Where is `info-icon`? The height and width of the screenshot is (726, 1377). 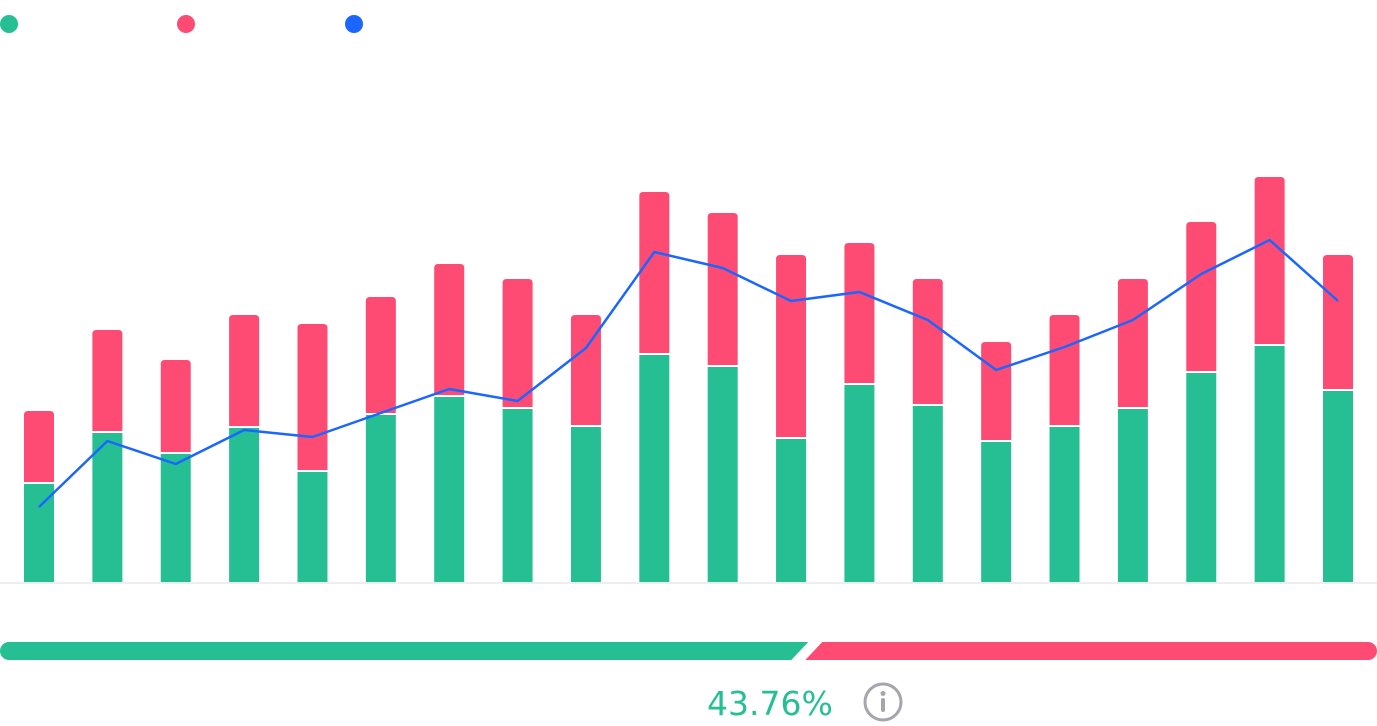 info-icon is located at coordinates (883, 702).